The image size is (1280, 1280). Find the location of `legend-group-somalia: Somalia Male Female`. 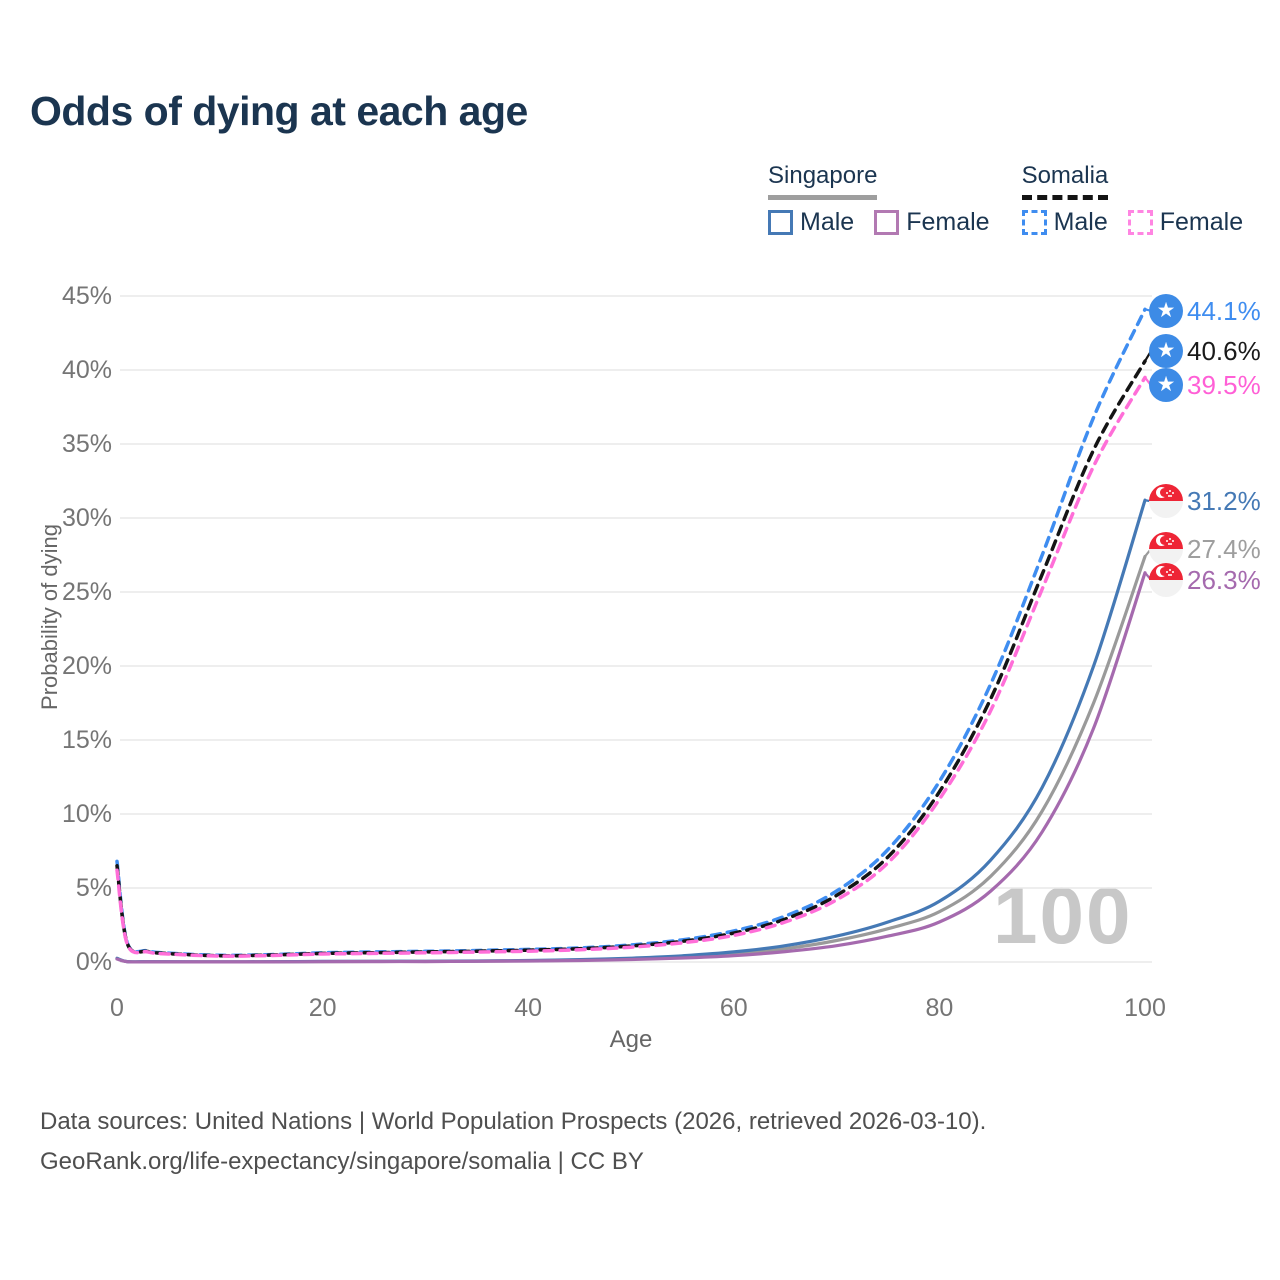

legend-group-somalia: Somalia Male Female is located at coordinates (1132, 199).